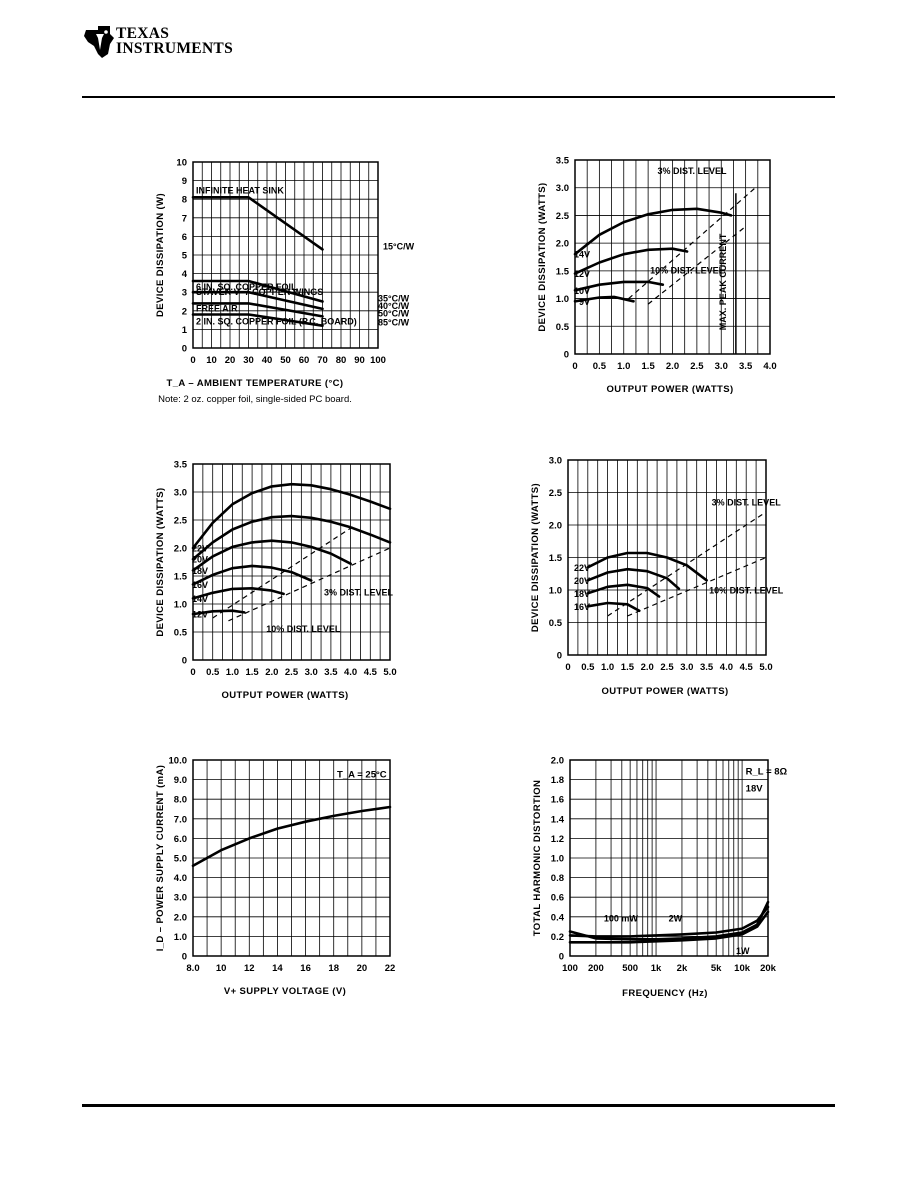 Image resolution: width=918 pixels, height=1188 pixels. What do you see at coordinates (371, 672) in the screenshot?
I see `x-tick-label: 4.5` at bounding box center [371, 672].